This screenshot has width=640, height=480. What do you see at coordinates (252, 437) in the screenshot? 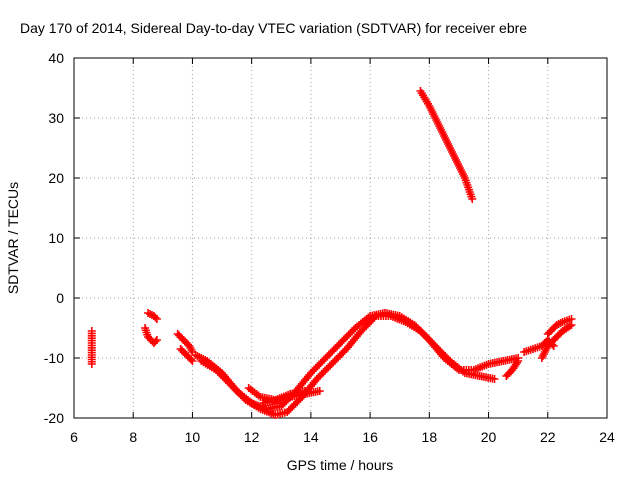
I see `x-tick-label: 12` at bounding box center [252, 437].